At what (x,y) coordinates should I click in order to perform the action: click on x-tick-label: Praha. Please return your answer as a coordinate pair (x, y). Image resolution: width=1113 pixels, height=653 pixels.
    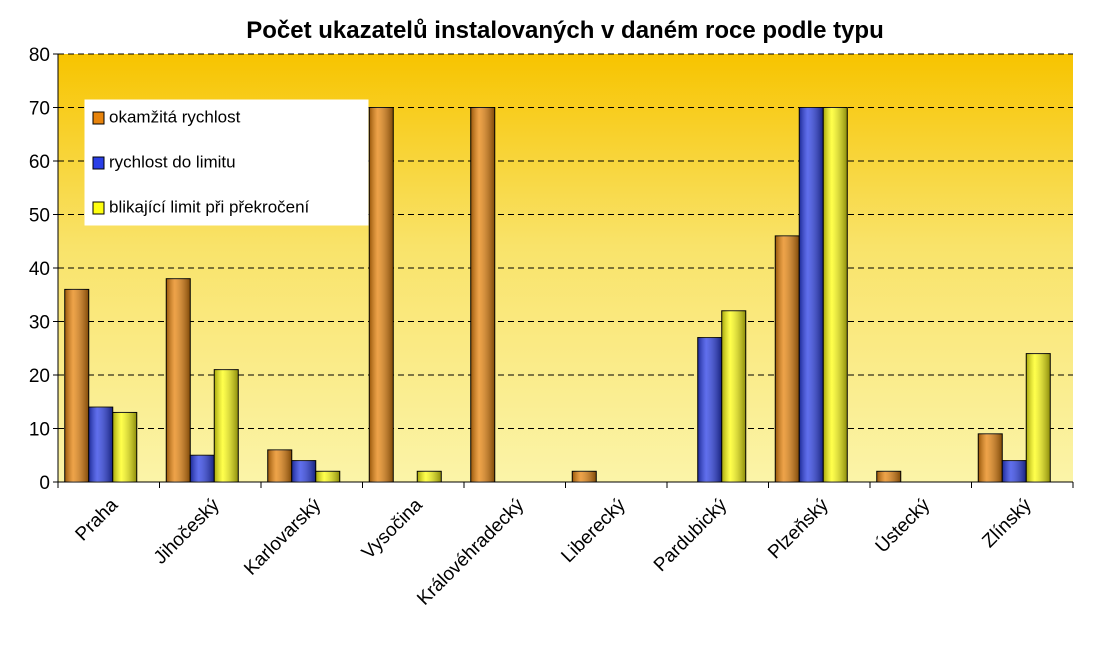
    Looking at the image, I should click on (97, 519).